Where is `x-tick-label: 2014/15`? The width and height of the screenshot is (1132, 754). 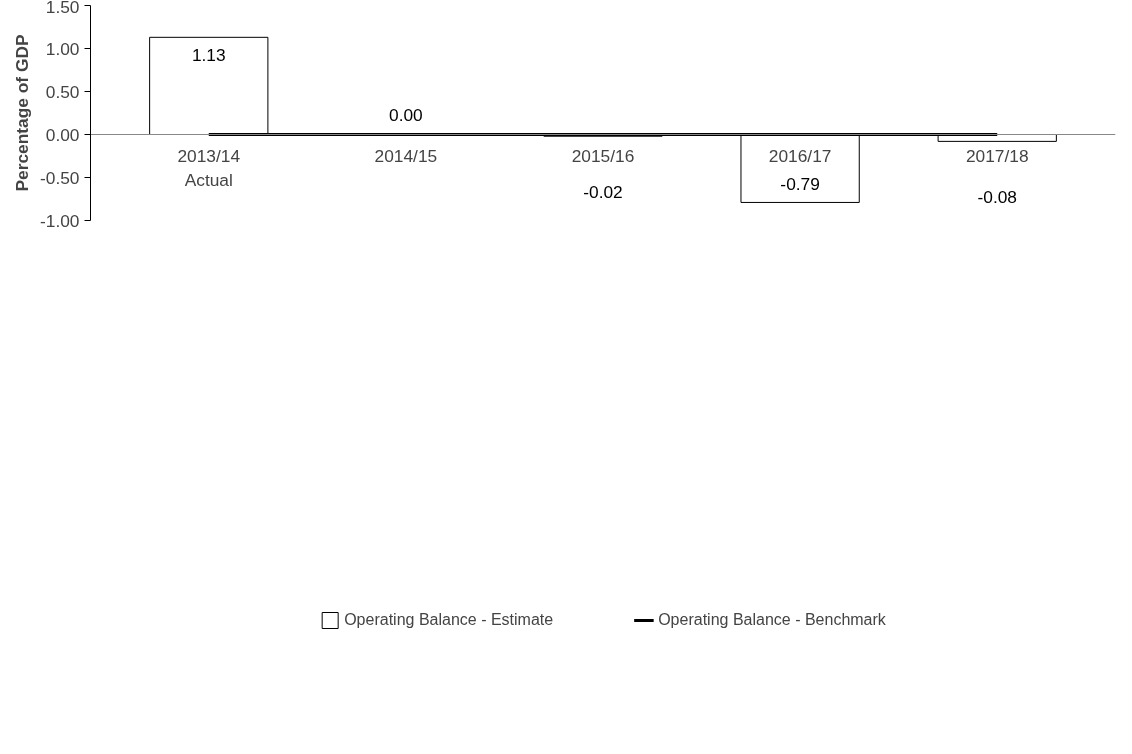
x-tick-label: 2014/15 is located at coordinates (406, 155).